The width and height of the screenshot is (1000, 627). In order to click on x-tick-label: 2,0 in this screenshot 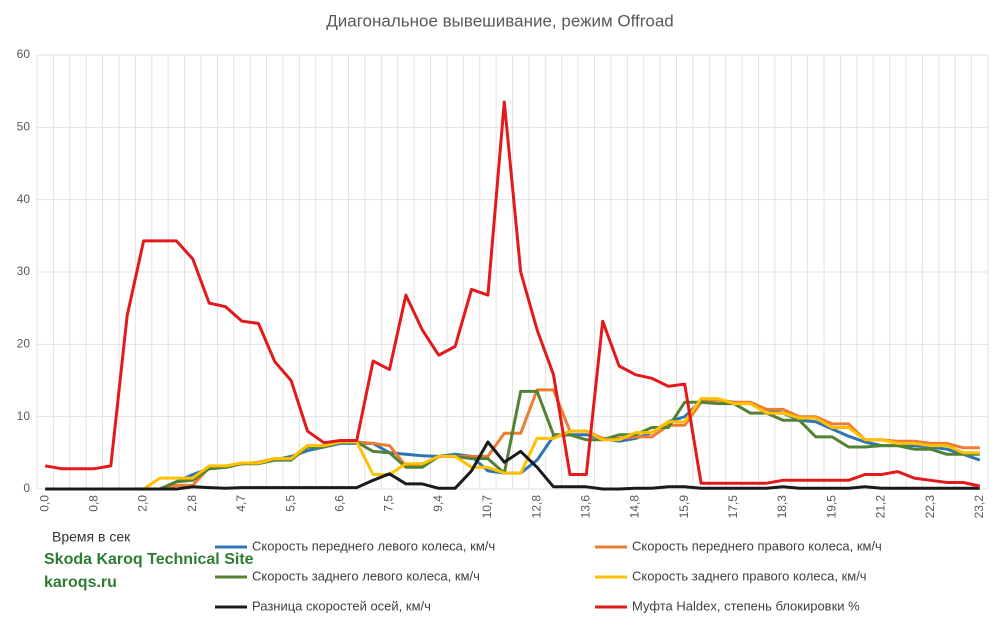, I will do `click(143, 503)`.